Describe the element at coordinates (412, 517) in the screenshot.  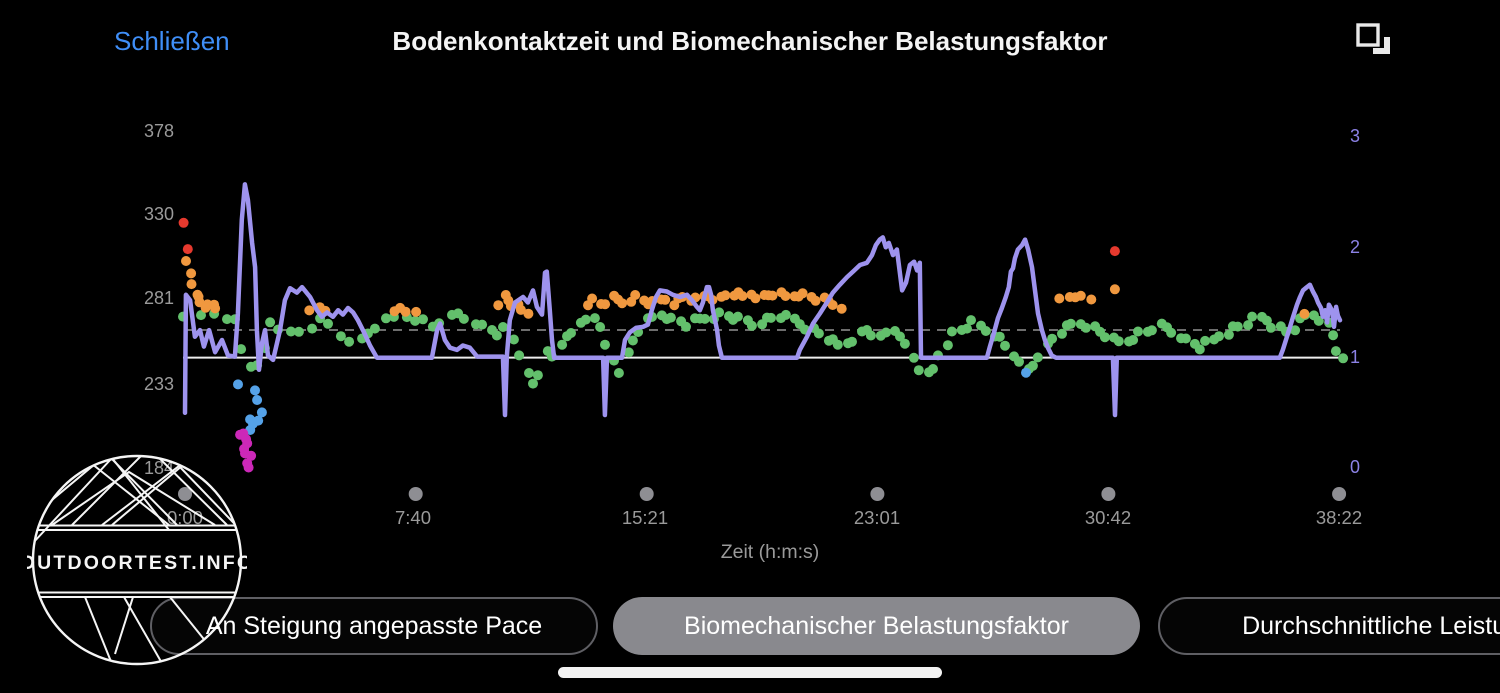
I see `x-tick-1: 7:40` at that location.